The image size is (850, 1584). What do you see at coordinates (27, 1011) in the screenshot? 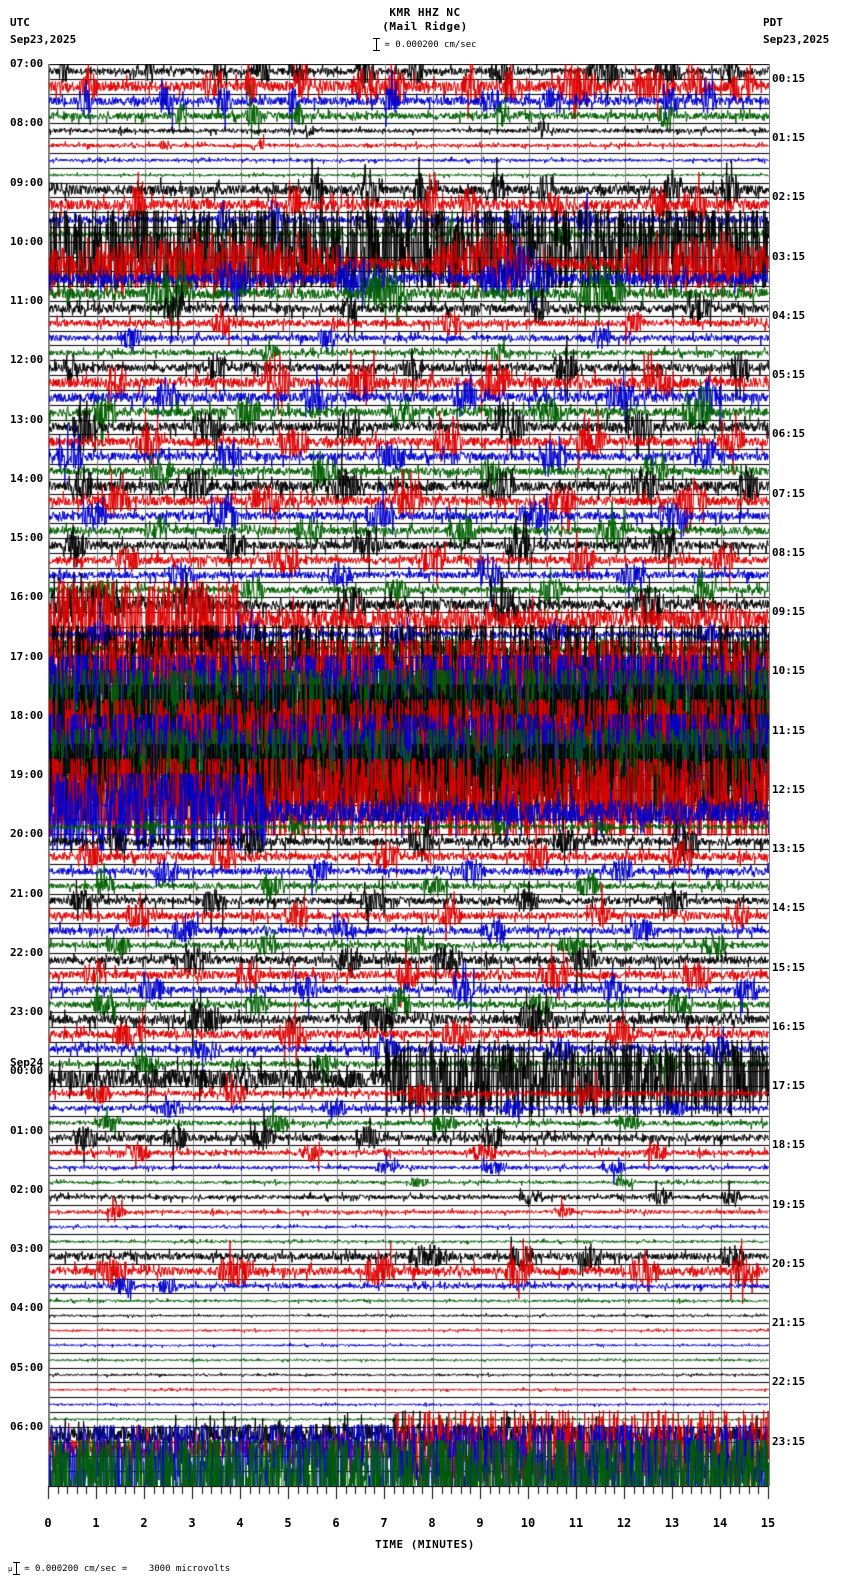
I see `left-hour-label: 23:00` at bounding box center [27, 1011].